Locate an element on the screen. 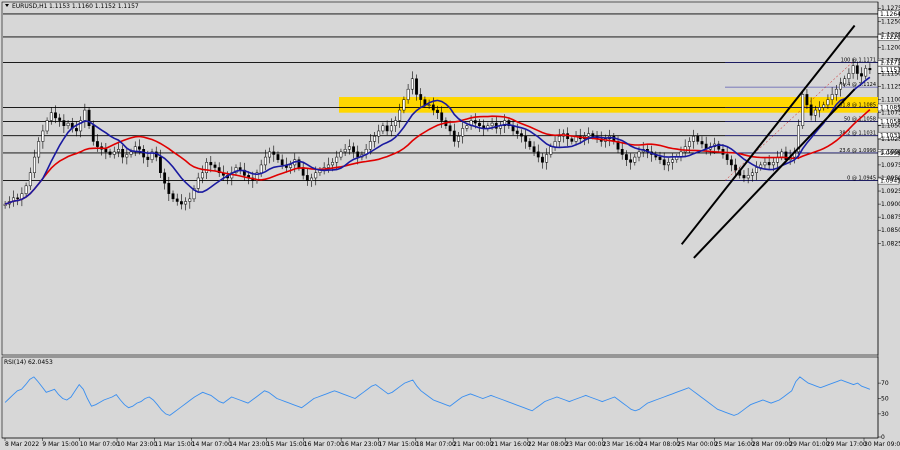 This screenshot has height=450, width=900. fib-level-label: 100 @ 1.1171 is located at coordinates (858, 61).